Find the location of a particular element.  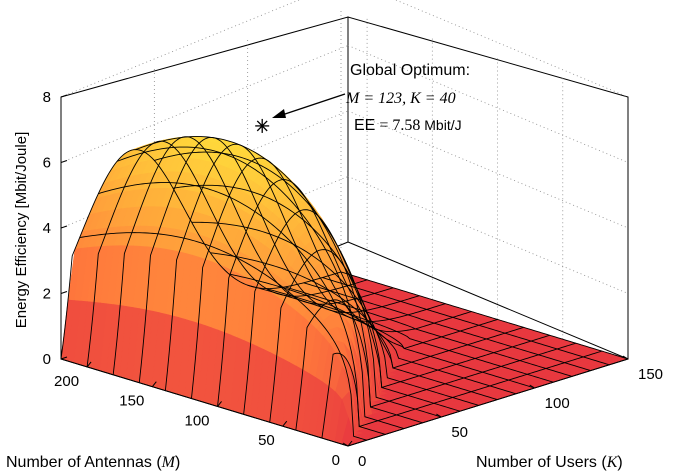

m-axis-label: Number of Antennas (M) is located at coordinates (93, 462).